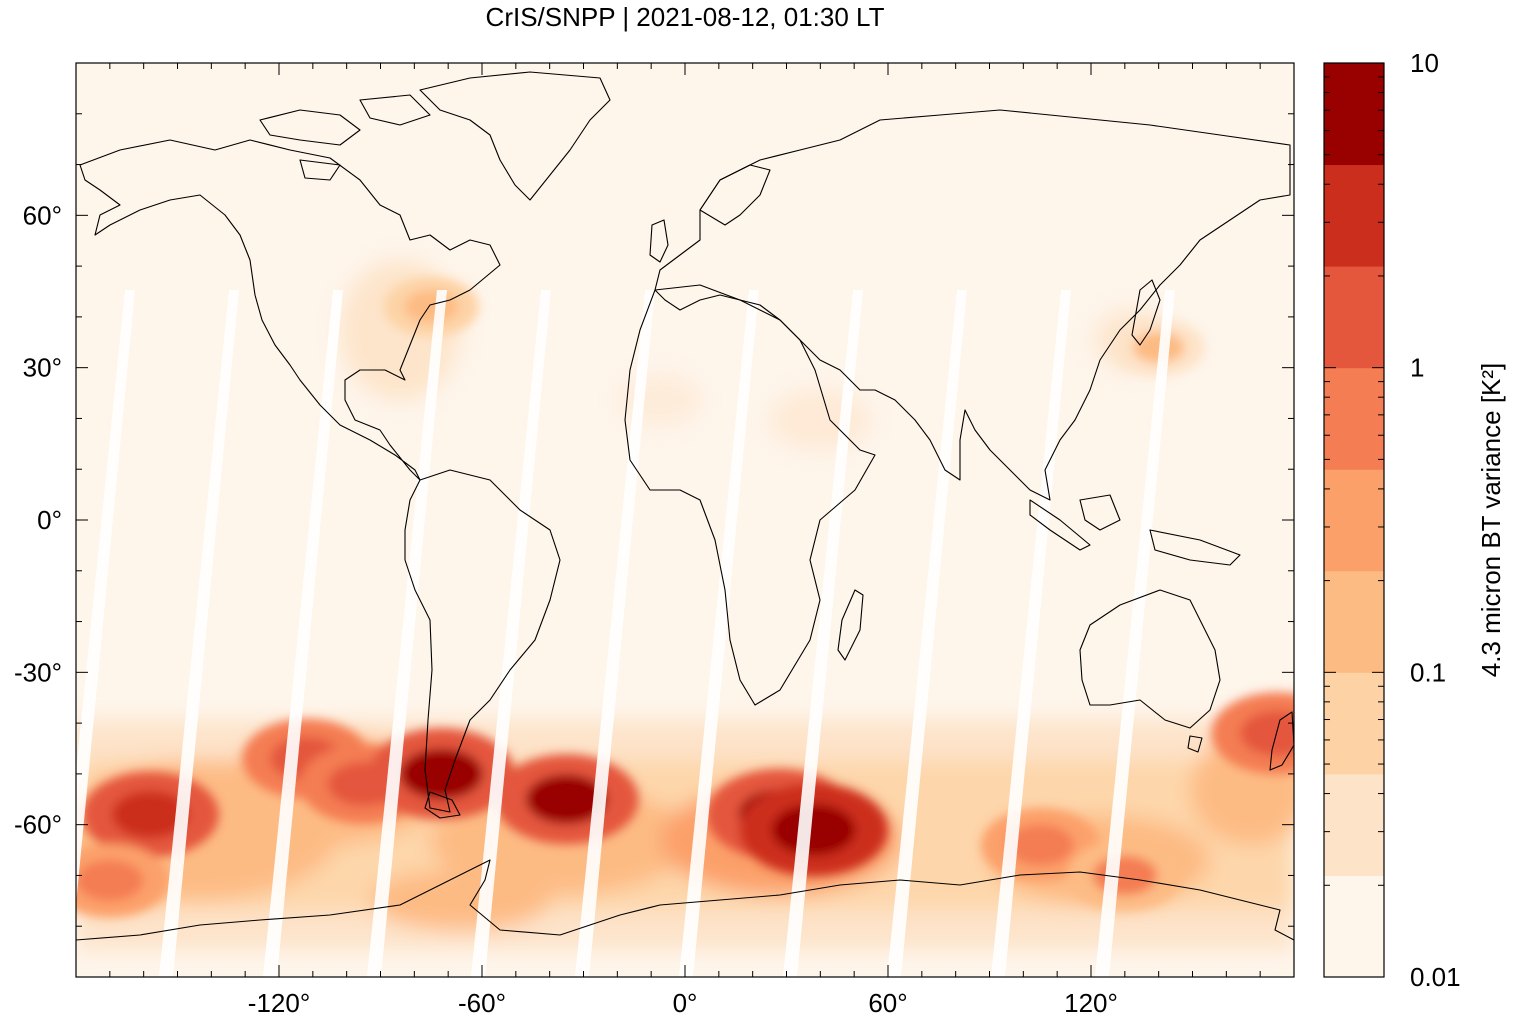  I want to click on colorbar-tick-label: 0.01, so click(1435, 977).